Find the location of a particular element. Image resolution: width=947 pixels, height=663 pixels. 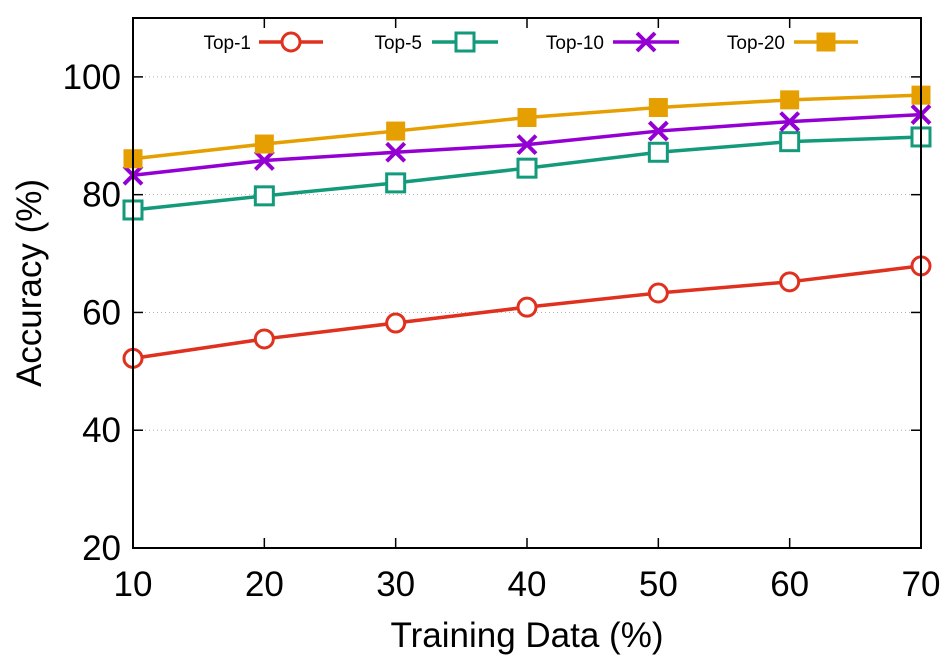

y-tick-label: 20 is located at coordinates (101, 548).